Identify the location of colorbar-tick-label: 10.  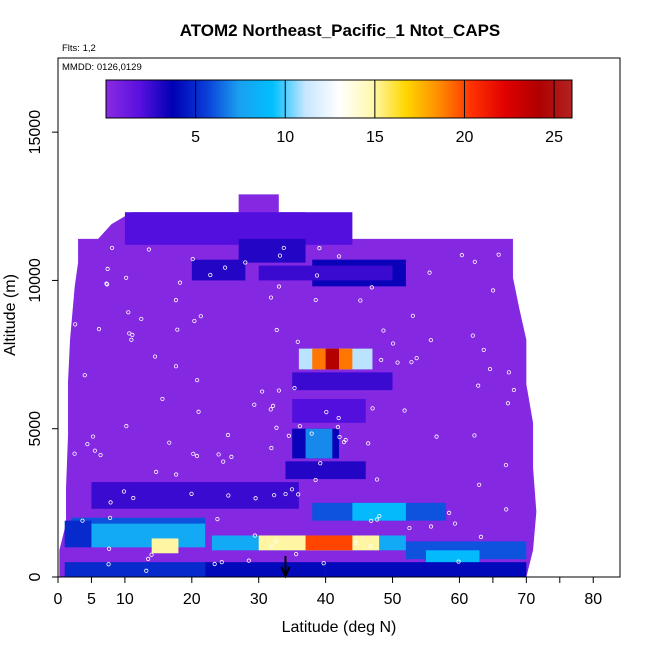
(285, 137).